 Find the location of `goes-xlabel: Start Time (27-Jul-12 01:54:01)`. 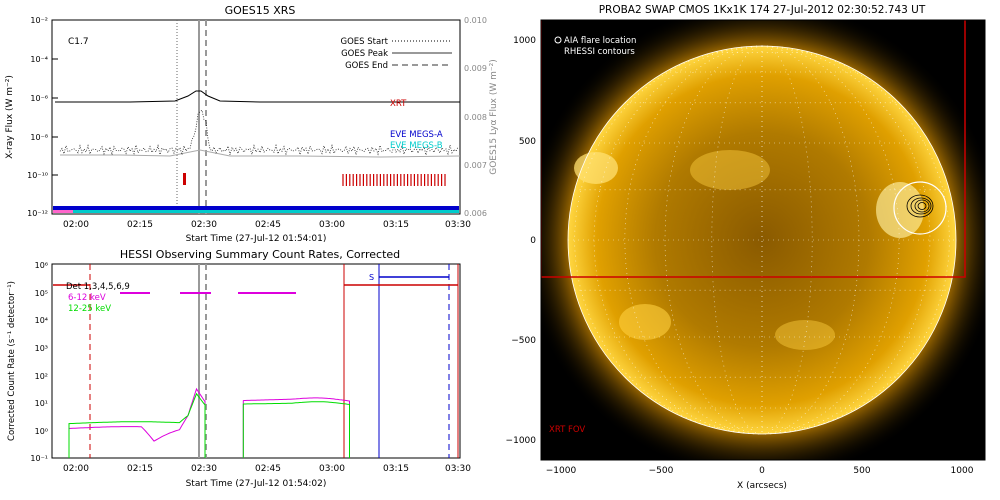

goes-xlabel: Start Time (27-Jul-12 01:54:01) is located at coordinates (256, 239).